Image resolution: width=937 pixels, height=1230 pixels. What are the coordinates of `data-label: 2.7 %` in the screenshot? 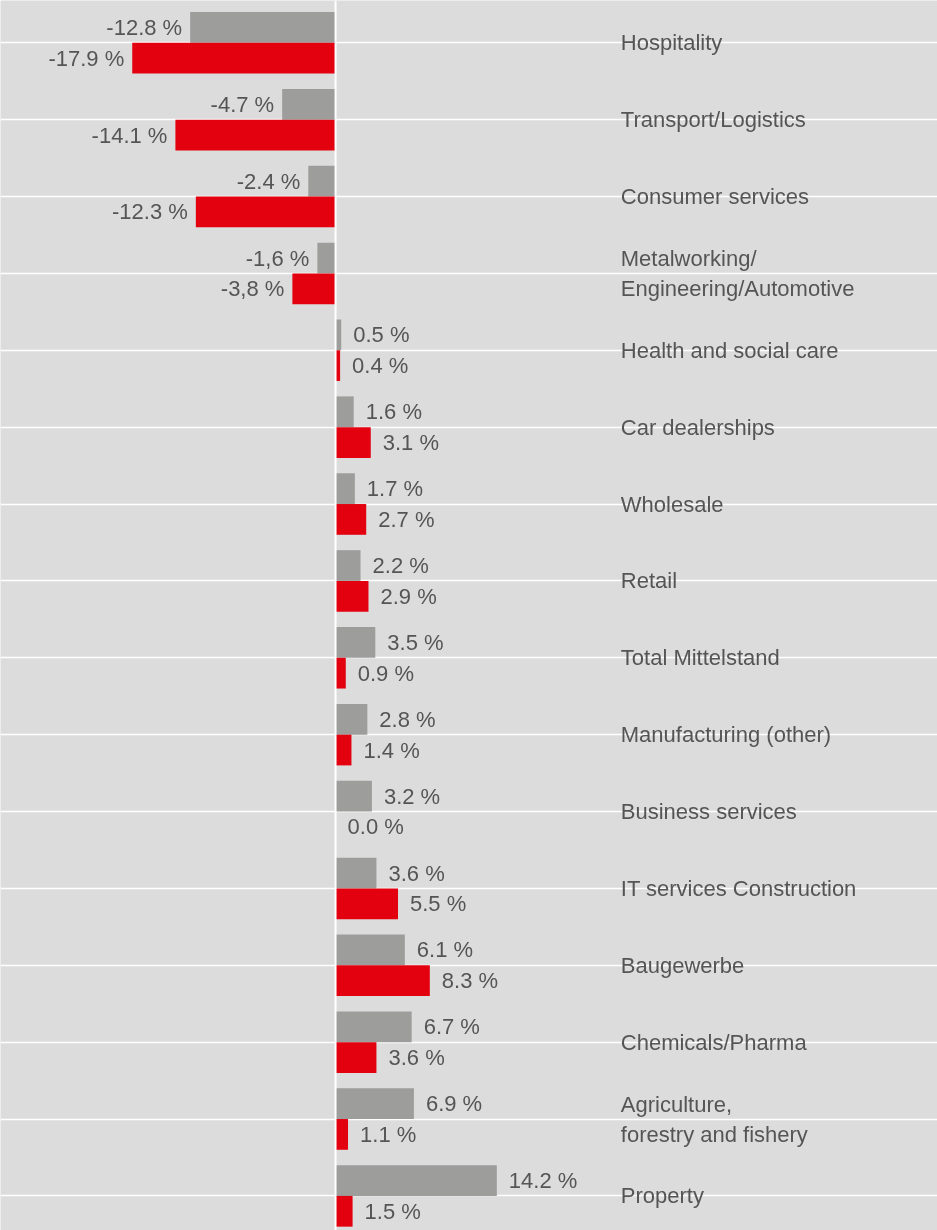 It's located at (406, 519).